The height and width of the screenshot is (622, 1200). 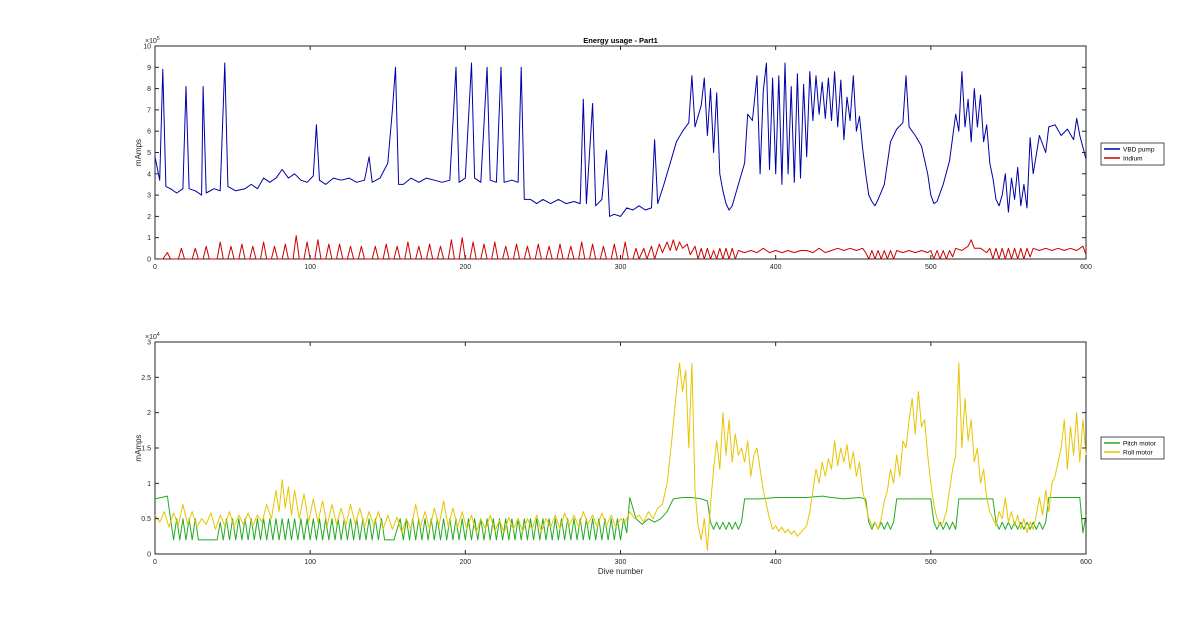 I want to click on y-multiplier-label: ×10⁵, so click(x=152, y=40).